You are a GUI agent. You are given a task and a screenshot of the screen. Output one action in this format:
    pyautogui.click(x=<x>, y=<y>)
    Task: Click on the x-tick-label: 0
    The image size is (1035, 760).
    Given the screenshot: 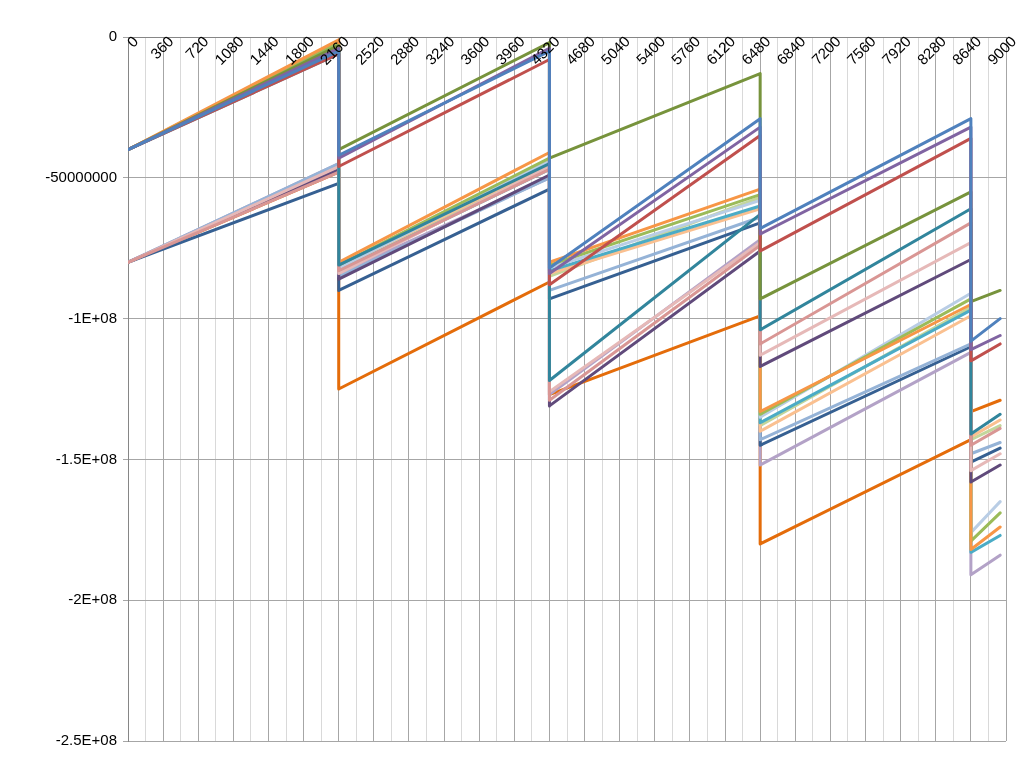 What is the action you would take?
    pyautogui.click(x=132, y=41)
    